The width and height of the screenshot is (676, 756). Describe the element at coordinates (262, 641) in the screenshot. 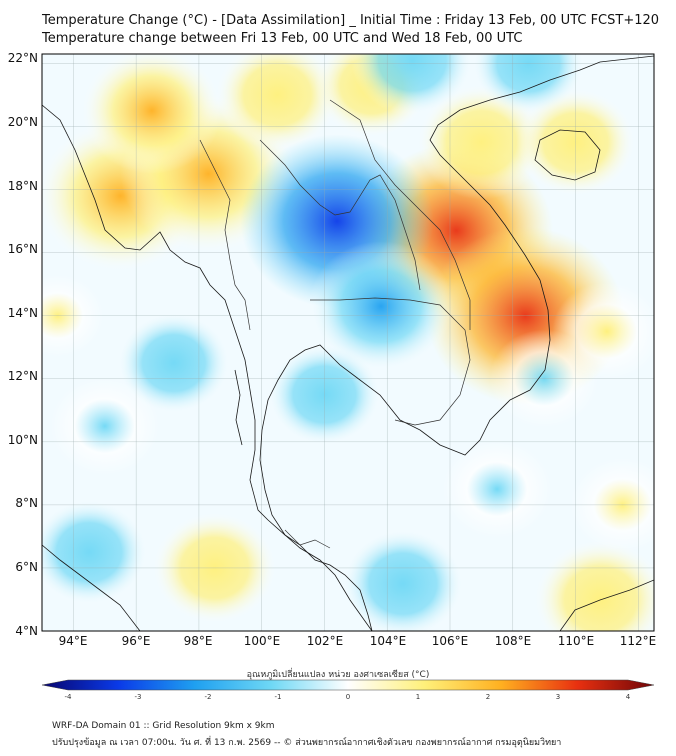

I see `lon-label: 100°E` at that location.